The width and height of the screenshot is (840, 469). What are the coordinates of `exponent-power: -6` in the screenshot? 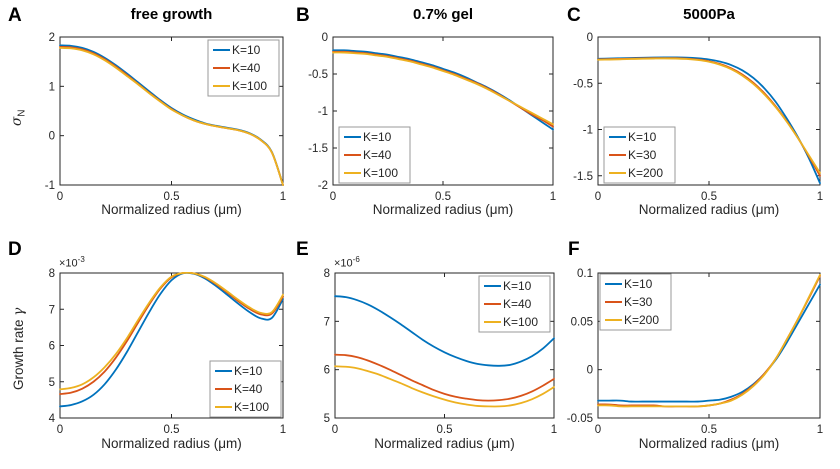 It's located at (356, 259).